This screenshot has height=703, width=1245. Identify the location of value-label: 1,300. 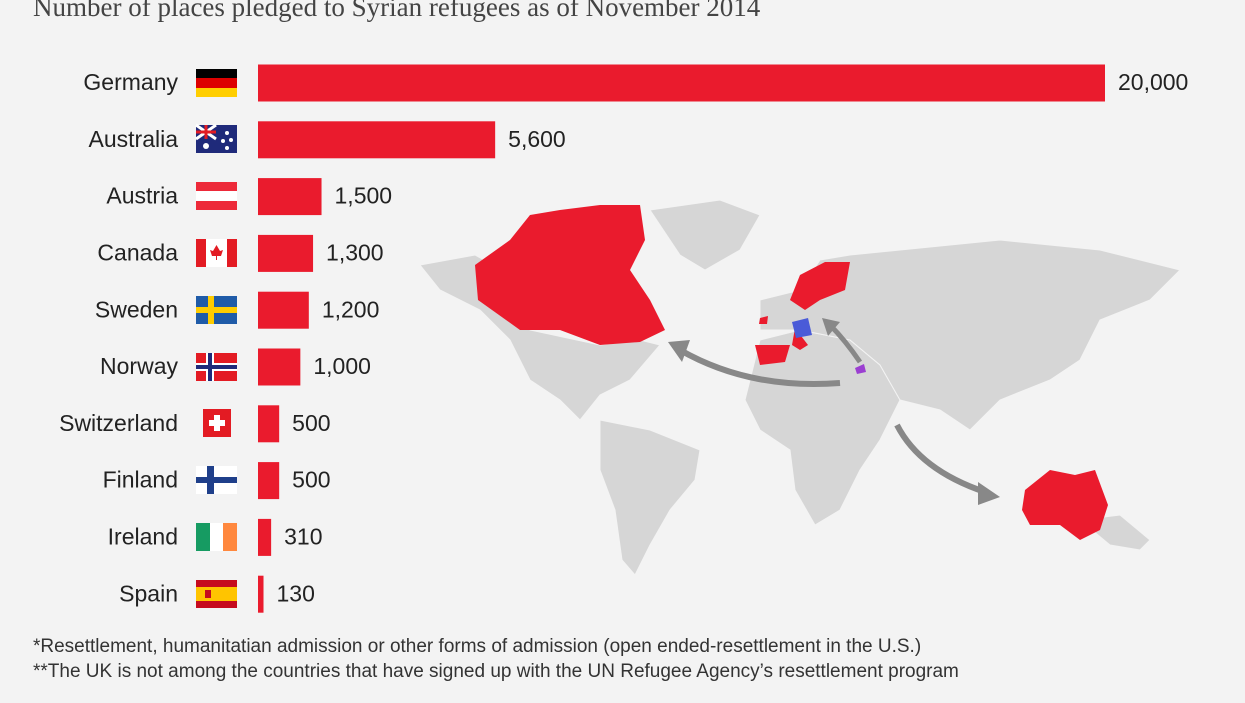
(355, 252).